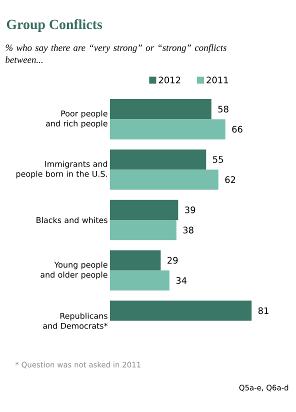 This screenshot has width=296, height=412. What do you see at coordinates (188, 230) in the screenshot?
I see `data-label: 38` at bounding box center [188, 230].